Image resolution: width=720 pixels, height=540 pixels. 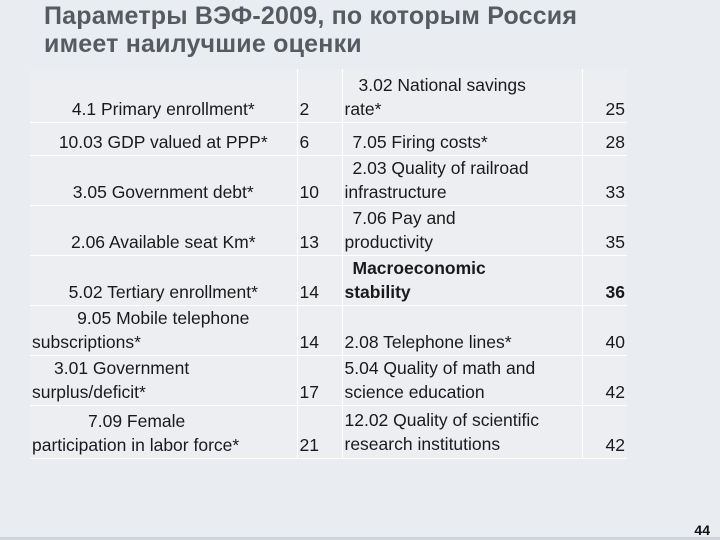 I want to click on left-indicator-line: 2.06 Available seat Km*, so click(x=163, y=241).